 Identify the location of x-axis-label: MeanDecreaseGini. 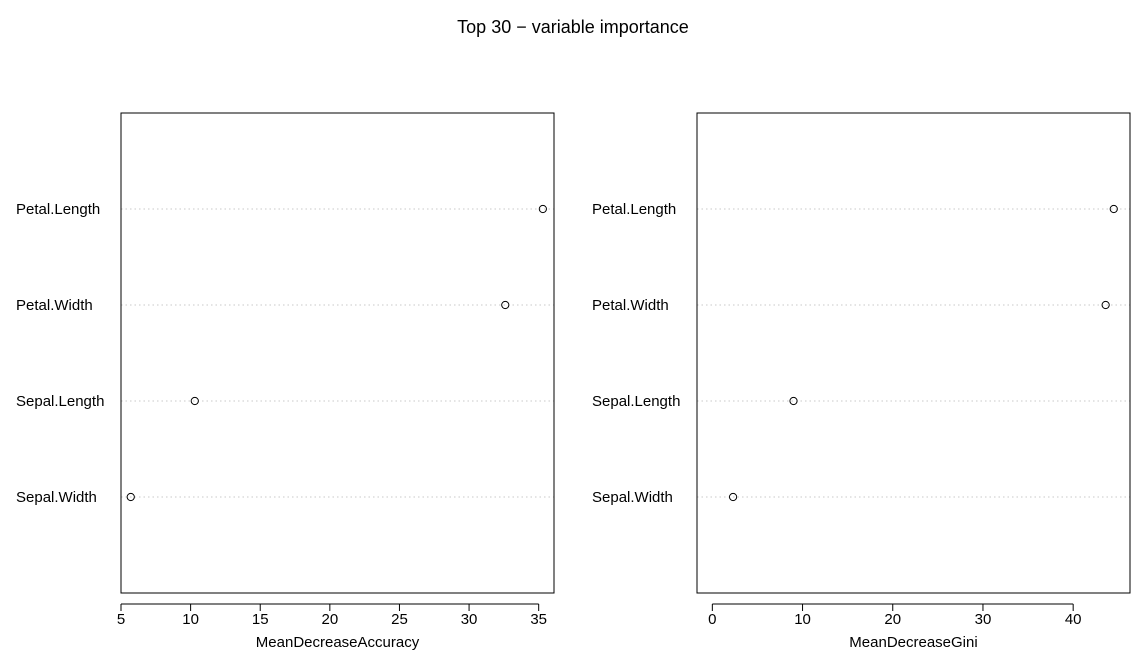
(913, 642).